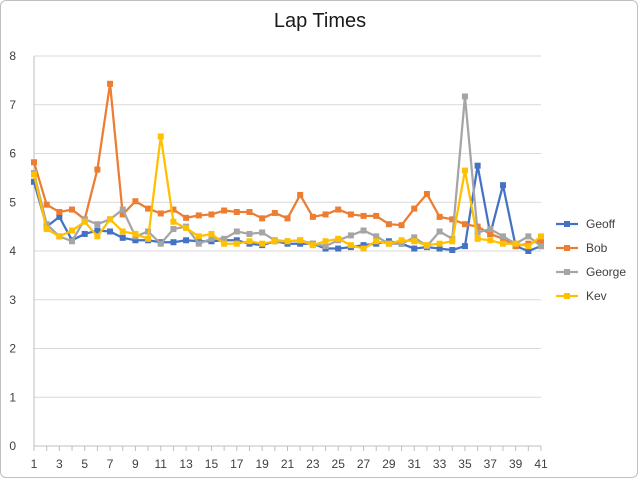  I want to click on legend-item-geoff: Geoff, so click(586, 224).